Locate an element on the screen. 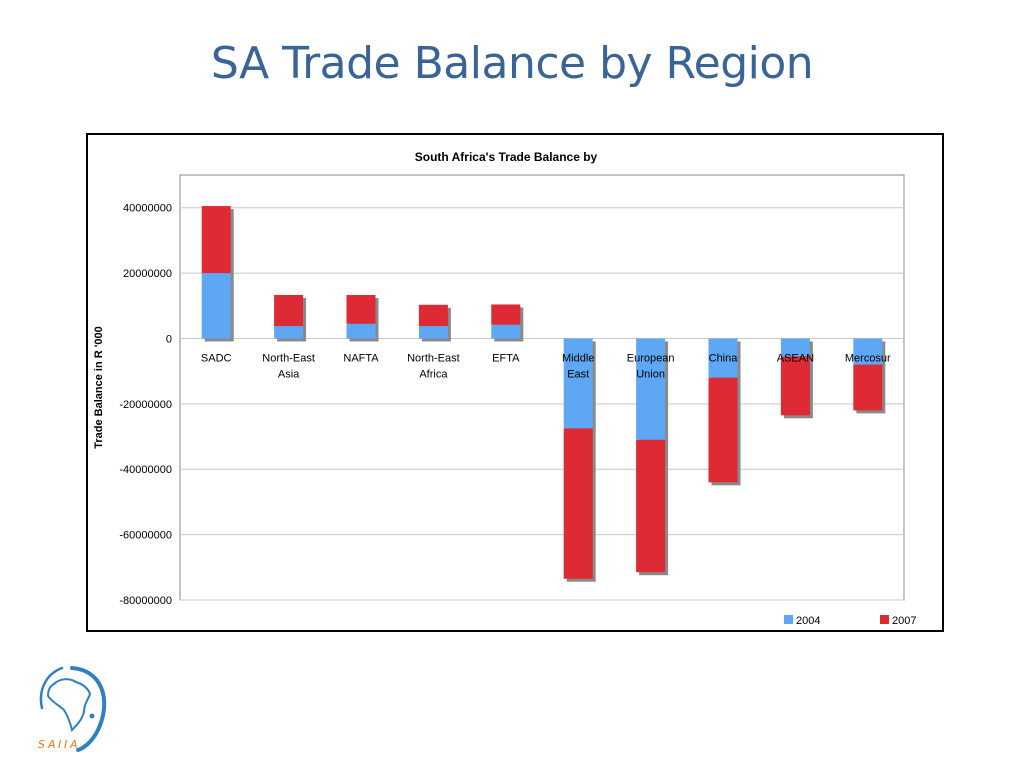 This screenshot has width=1024, height=768. y-tick-label: -20000000 is located at coordinates (145, 405).